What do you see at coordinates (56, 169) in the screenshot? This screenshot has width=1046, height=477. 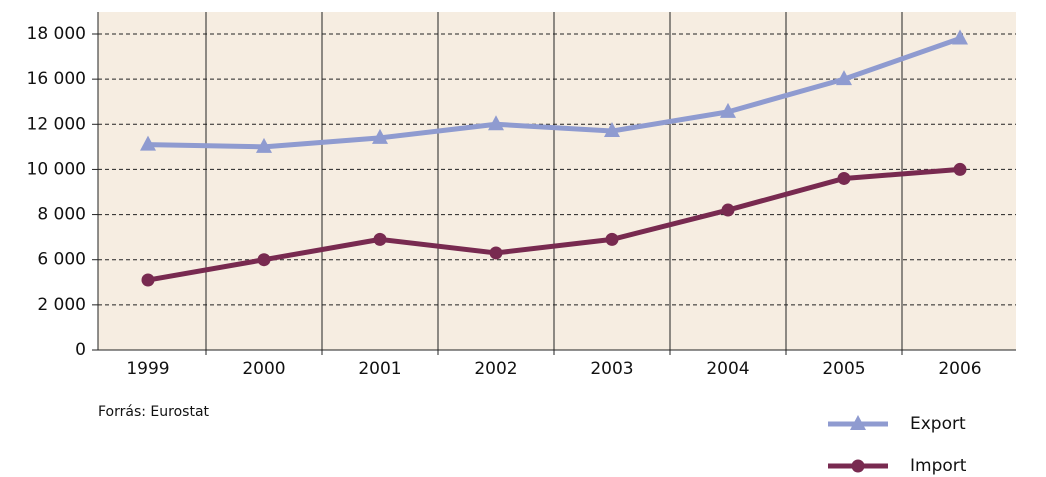 I see `y-tick-label: 10 000` at bounding box center [56, 169].